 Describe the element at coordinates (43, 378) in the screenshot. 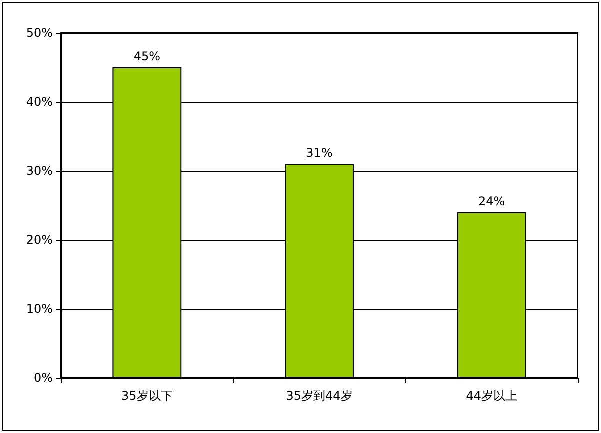

I see `y-tick-label: 0%` at that location.